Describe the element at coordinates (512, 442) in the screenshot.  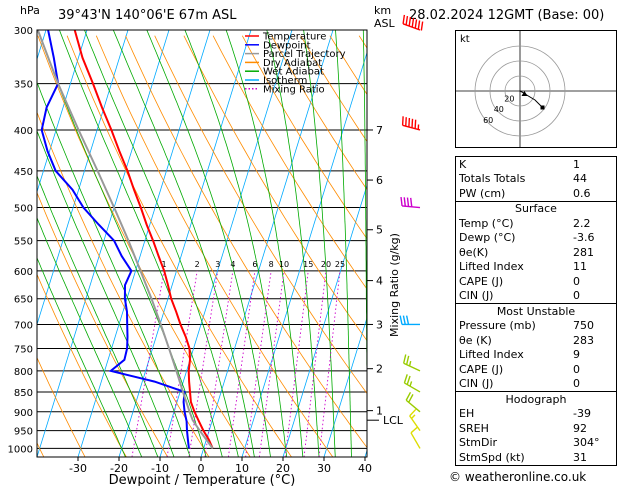
I see `index-label: StmDir` at that location.